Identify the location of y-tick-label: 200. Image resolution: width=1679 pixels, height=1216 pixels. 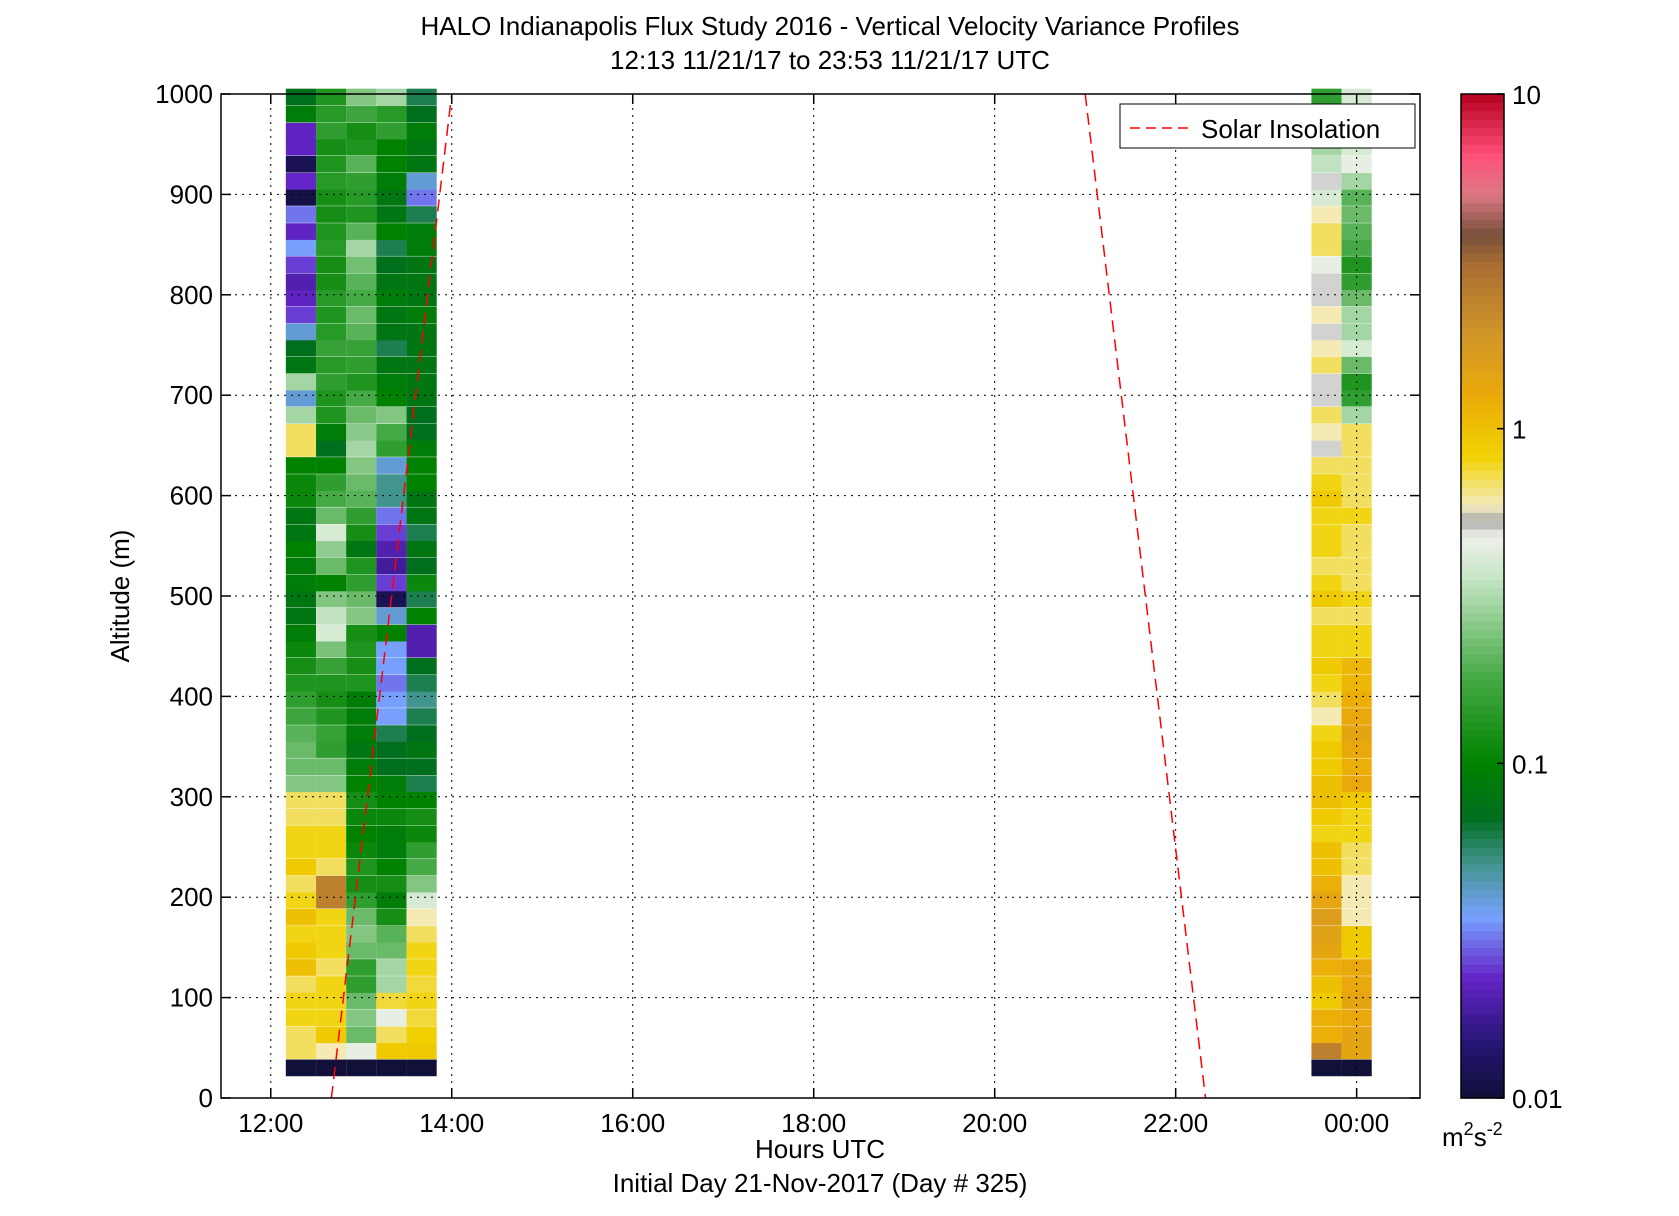
(191, 897).